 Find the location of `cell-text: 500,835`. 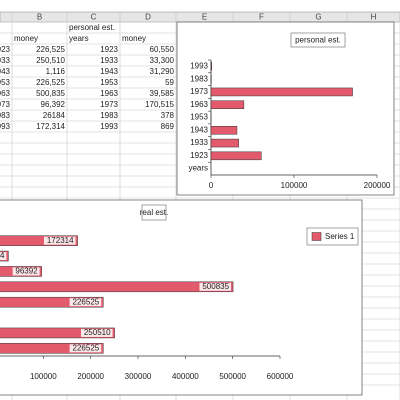

cell-text: 500,835 is located at coordinates (50, 93).